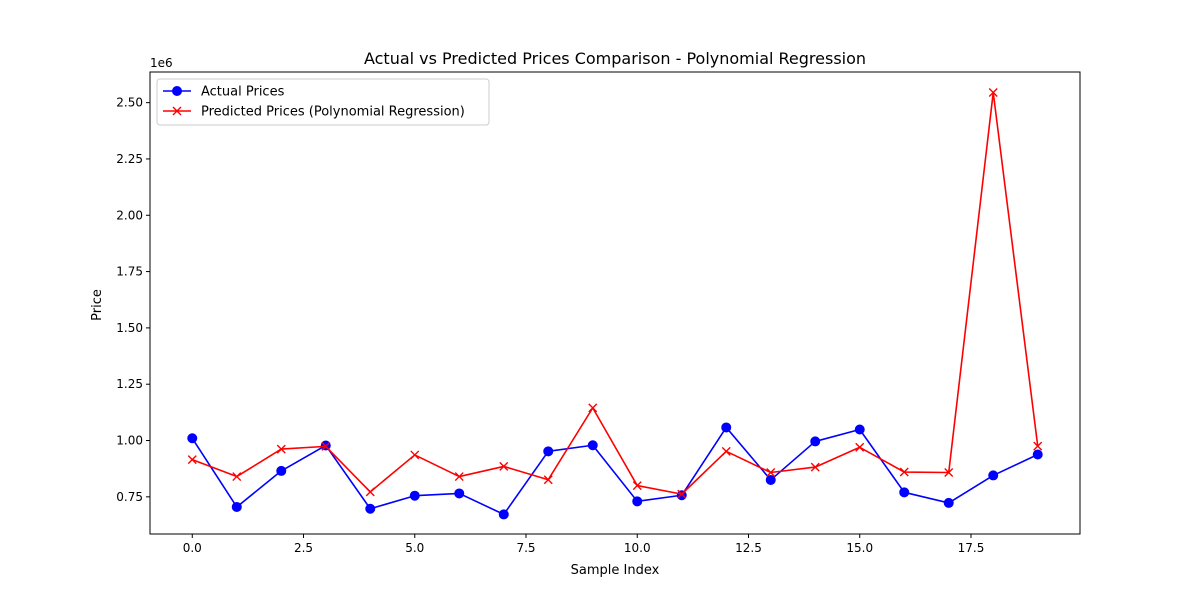 This screenshot has width=1200, height=600. Describe the element at coordinates (129, 497) in the screenshot. I see `y-tick-label: 0.75` at that location.